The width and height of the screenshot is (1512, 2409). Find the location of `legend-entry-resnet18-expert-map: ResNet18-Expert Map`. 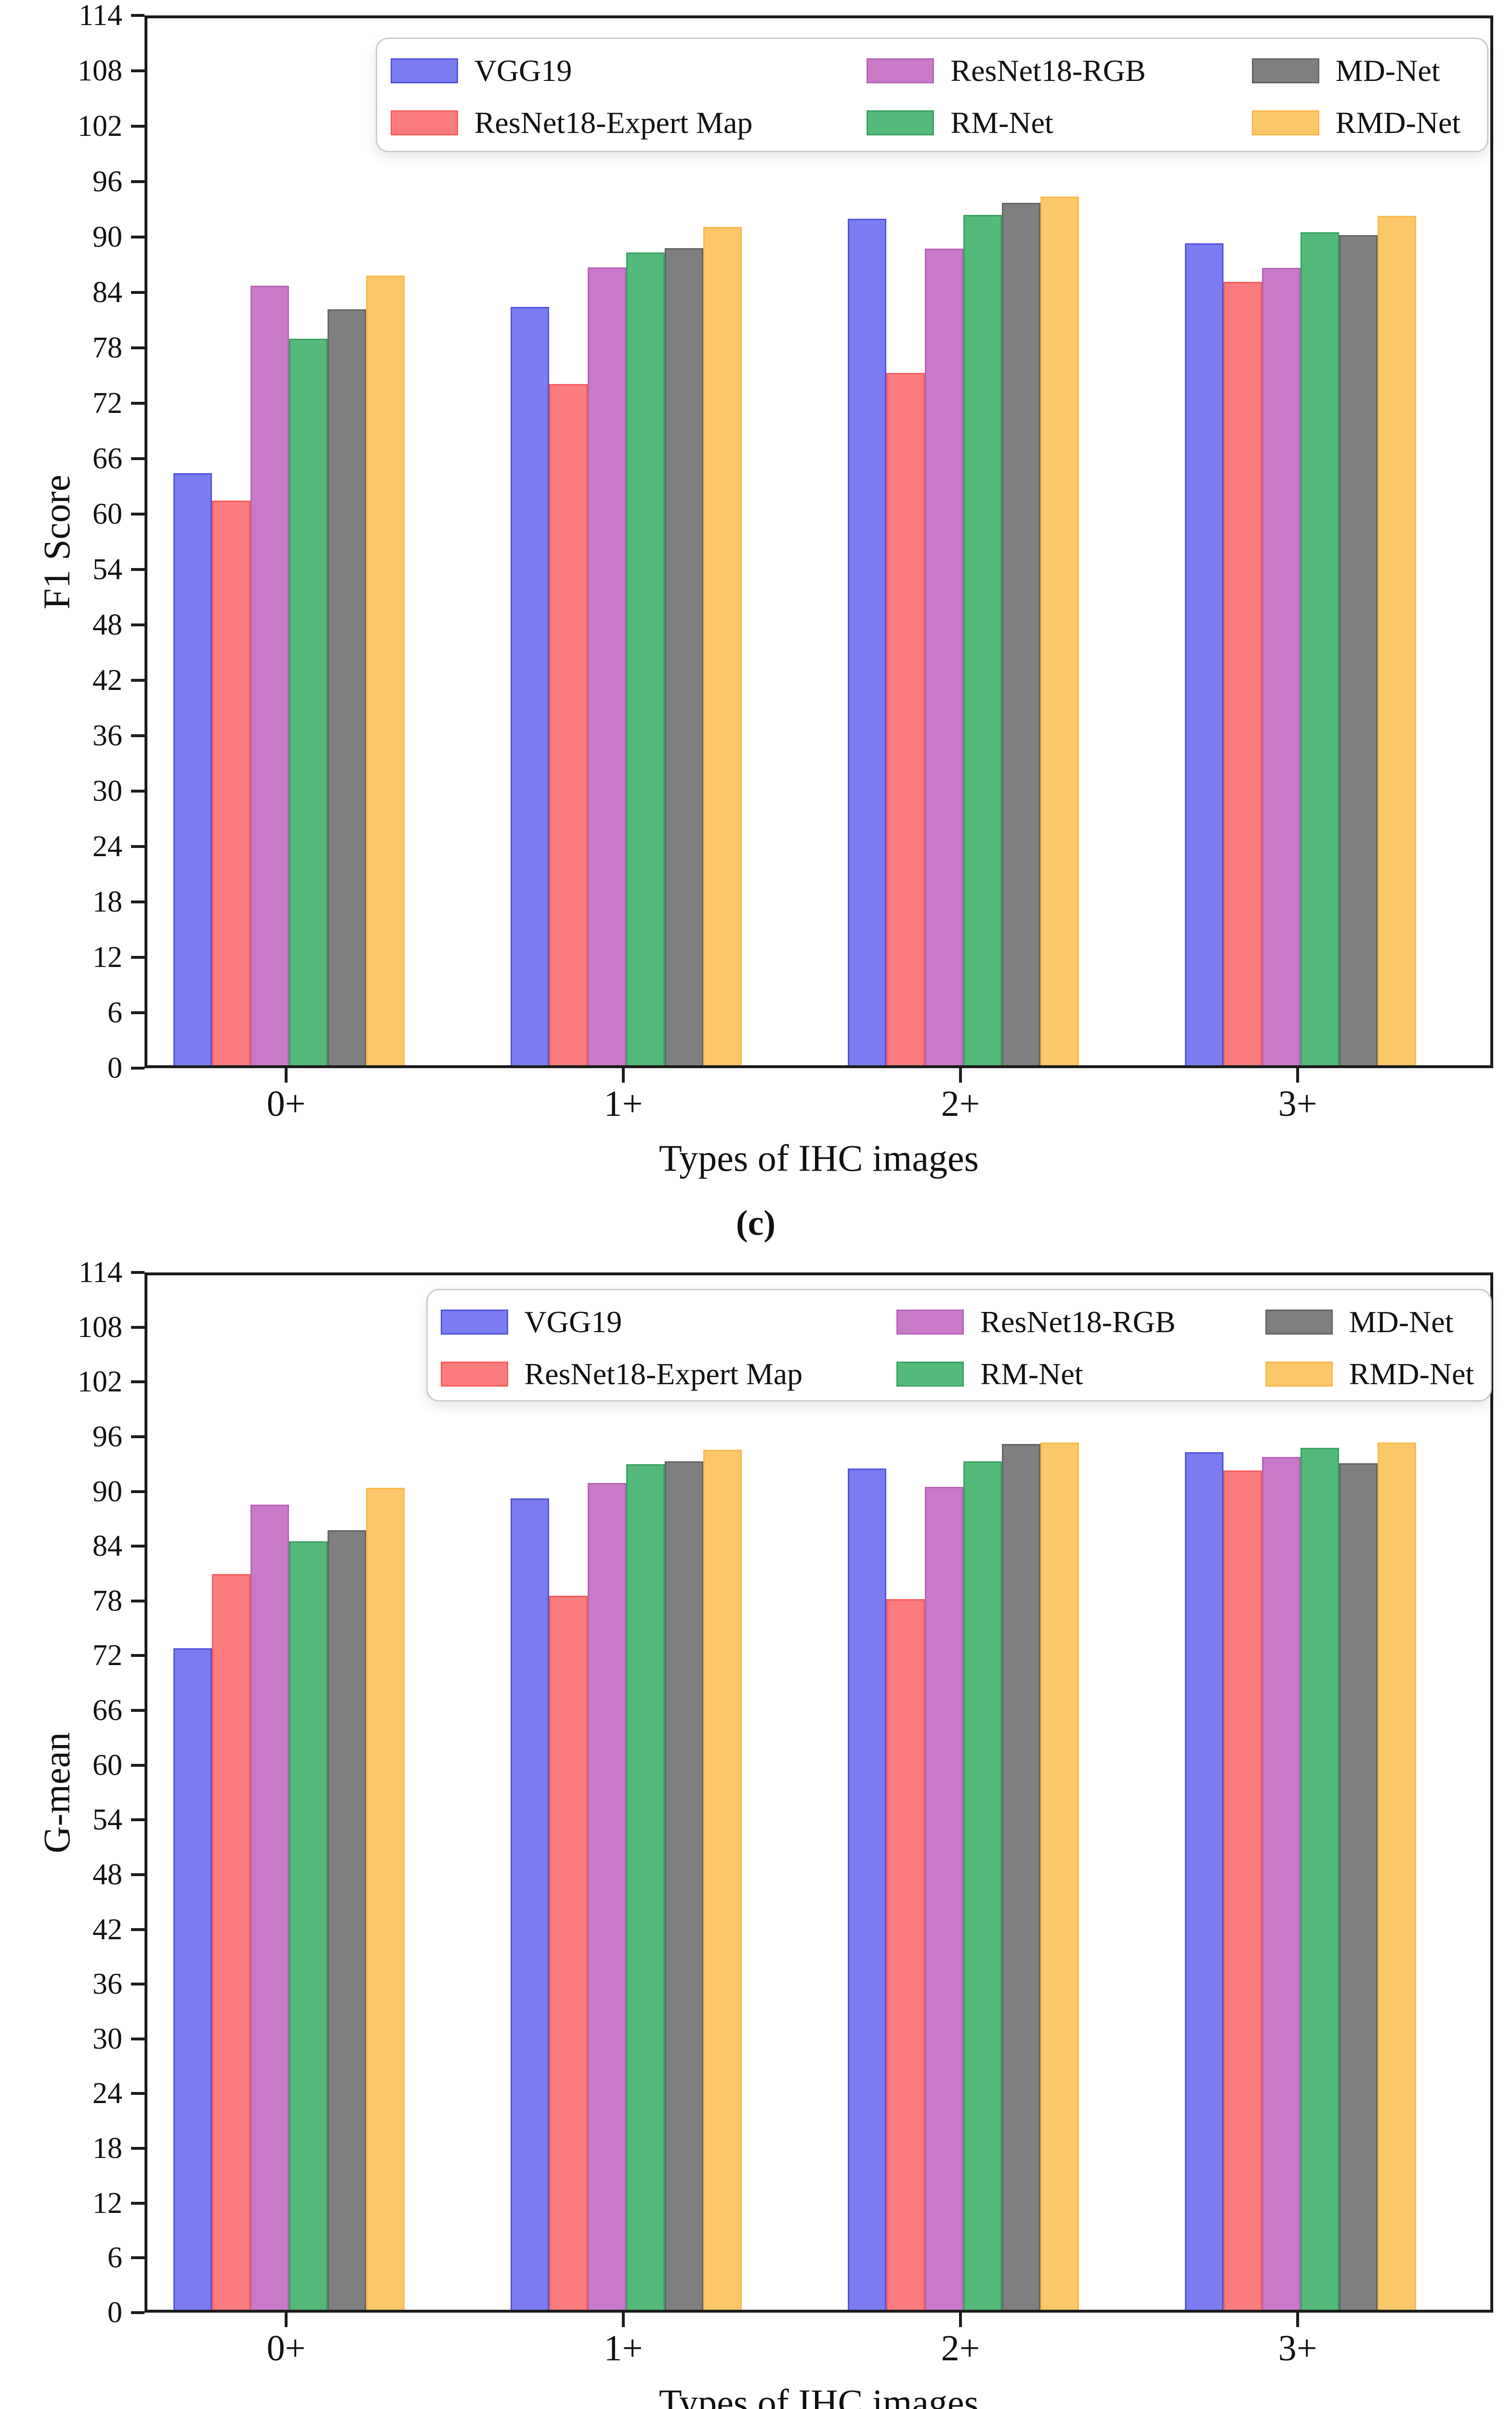

legend-entry-resnet18-expert-map: ResNet18-Expert Map is located at coordinates (621, 1374).